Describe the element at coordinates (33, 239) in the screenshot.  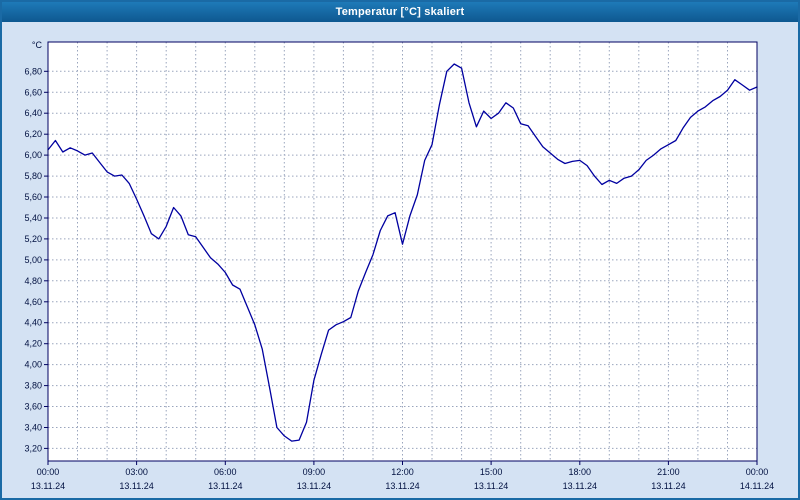
I see `svg-text: 5,20` at that location.